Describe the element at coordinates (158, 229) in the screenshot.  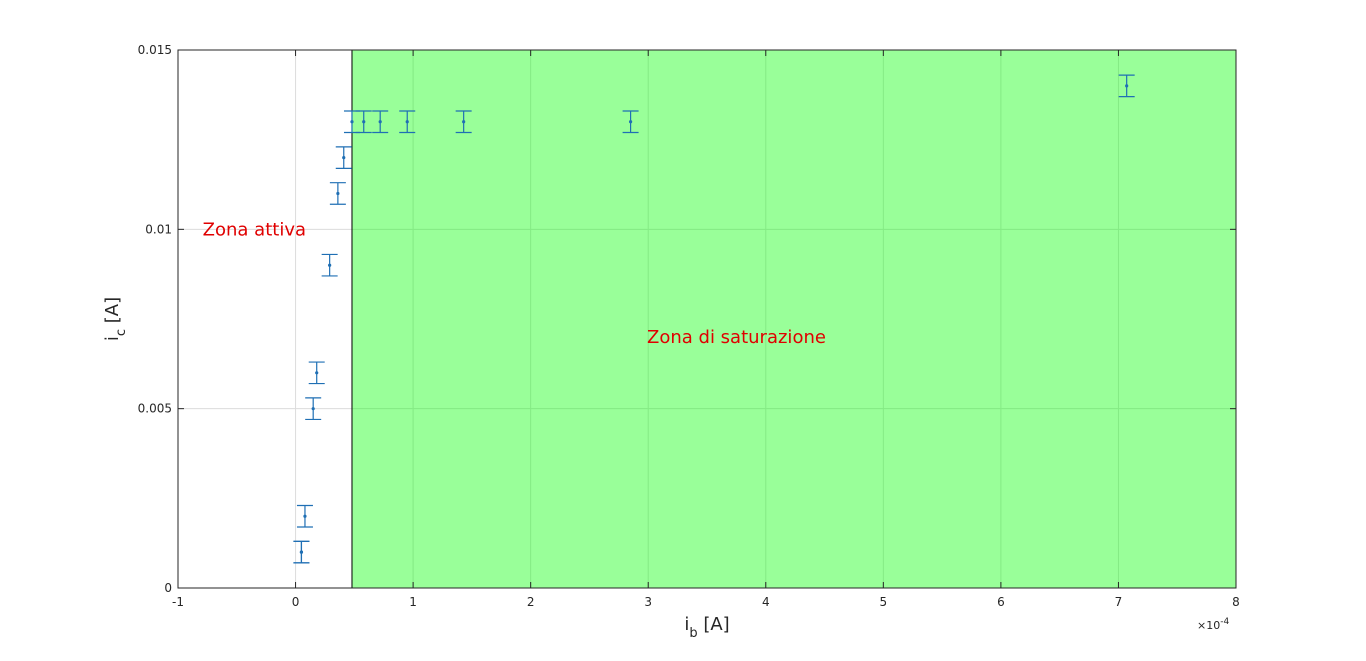
I see `y-tick-label: 0.01` at that location.